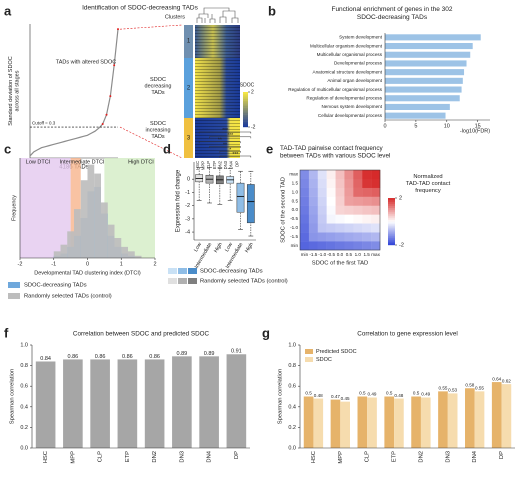 Image resolution: width=520 pixels, height=479 pixels. I want to click on label: 0.89, so click(182, 354).